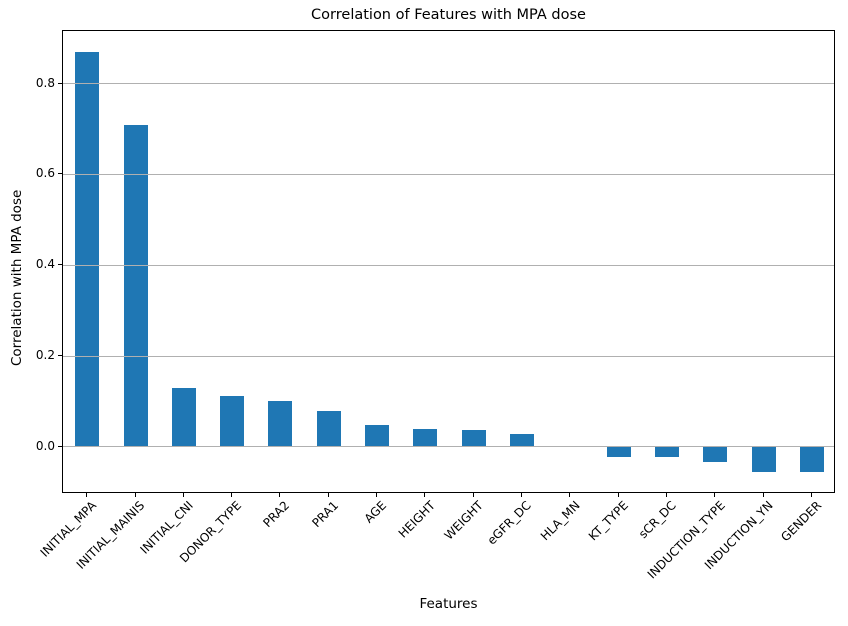 The image size is (848, 626). I want to click on x-tick-label-AGE: AGE, so click(375, 512).